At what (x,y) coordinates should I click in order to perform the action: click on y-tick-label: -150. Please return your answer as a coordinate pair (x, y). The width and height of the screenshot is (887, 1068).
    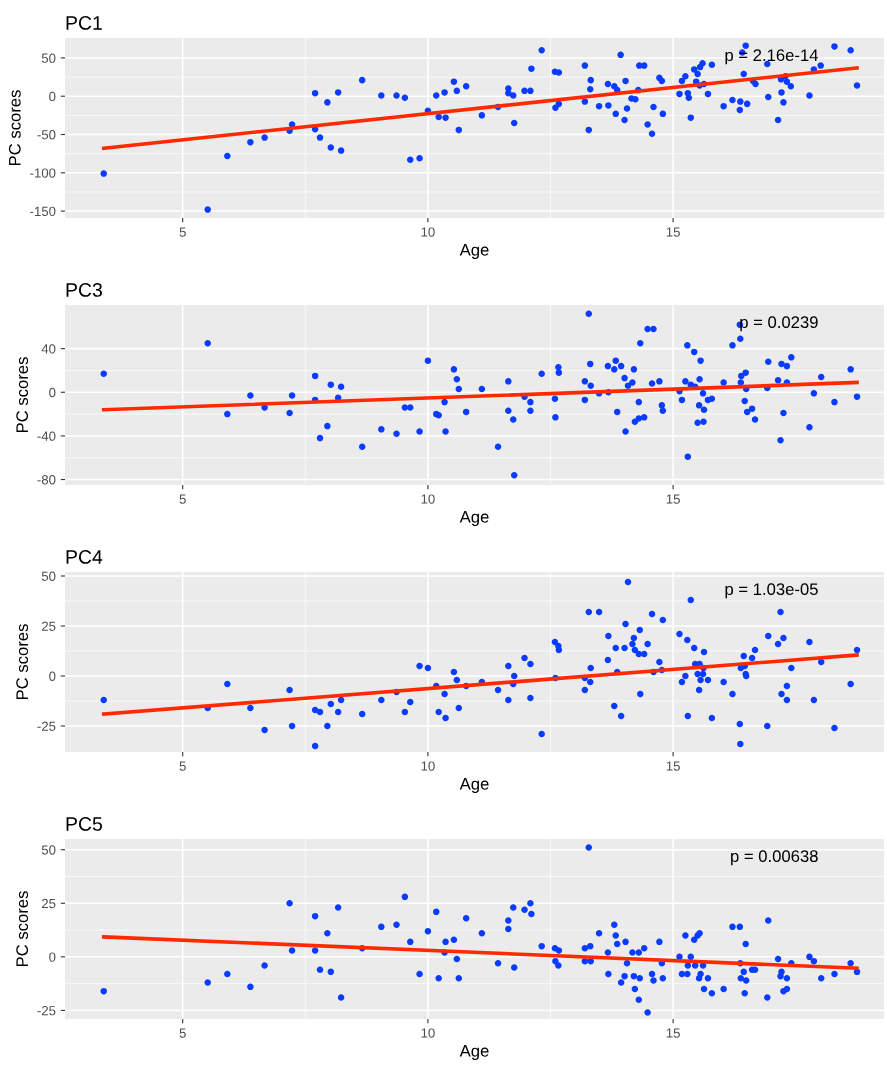
    Looking at the image, I should click on (43, 211).